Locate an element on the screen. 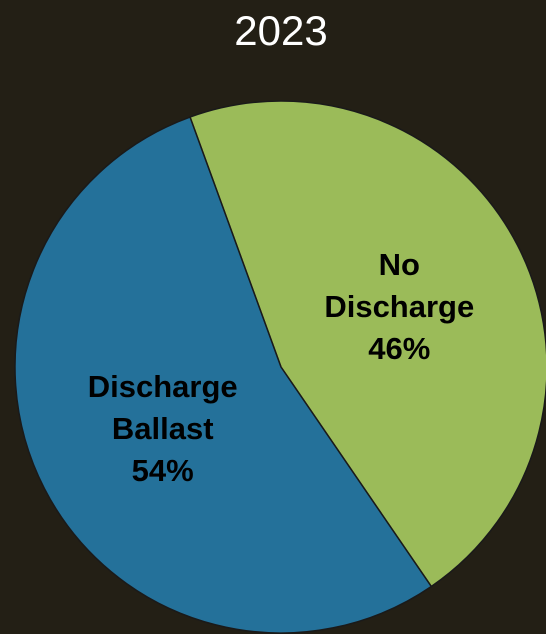 The image size is (546, 634). slice-name-line: Ballast is located at coordinates (163, 428).